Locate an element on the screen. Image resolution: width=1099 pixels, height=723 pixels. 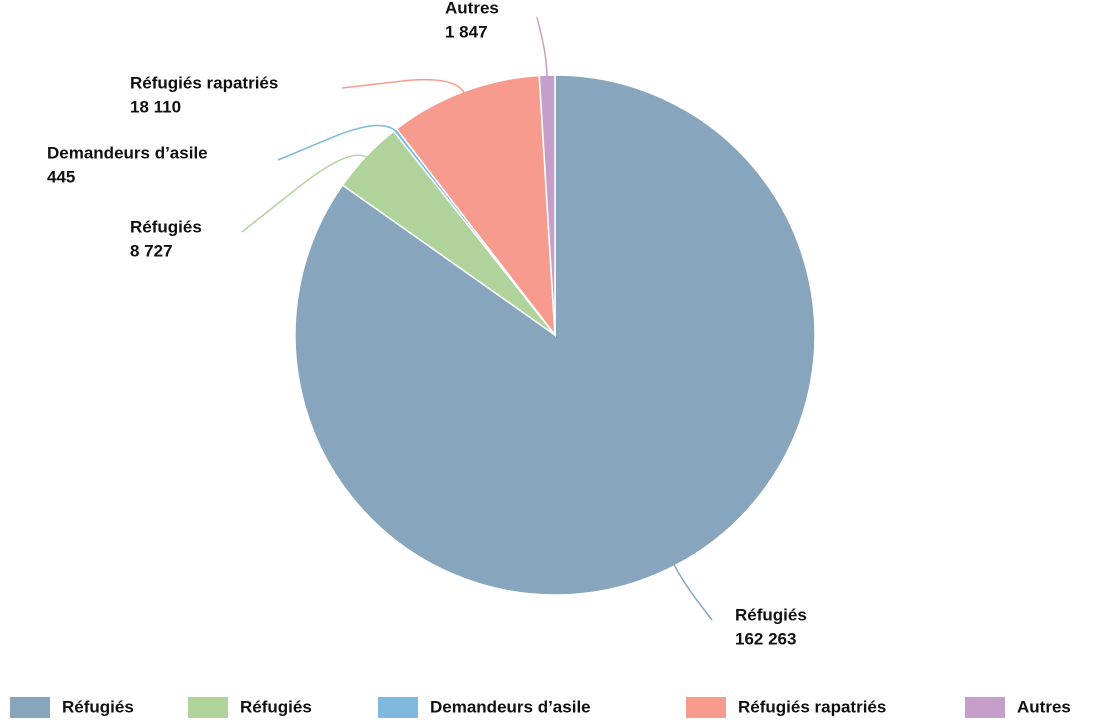
legend-label: Réfugiés rapatriés is located at coordinates (812, 706).